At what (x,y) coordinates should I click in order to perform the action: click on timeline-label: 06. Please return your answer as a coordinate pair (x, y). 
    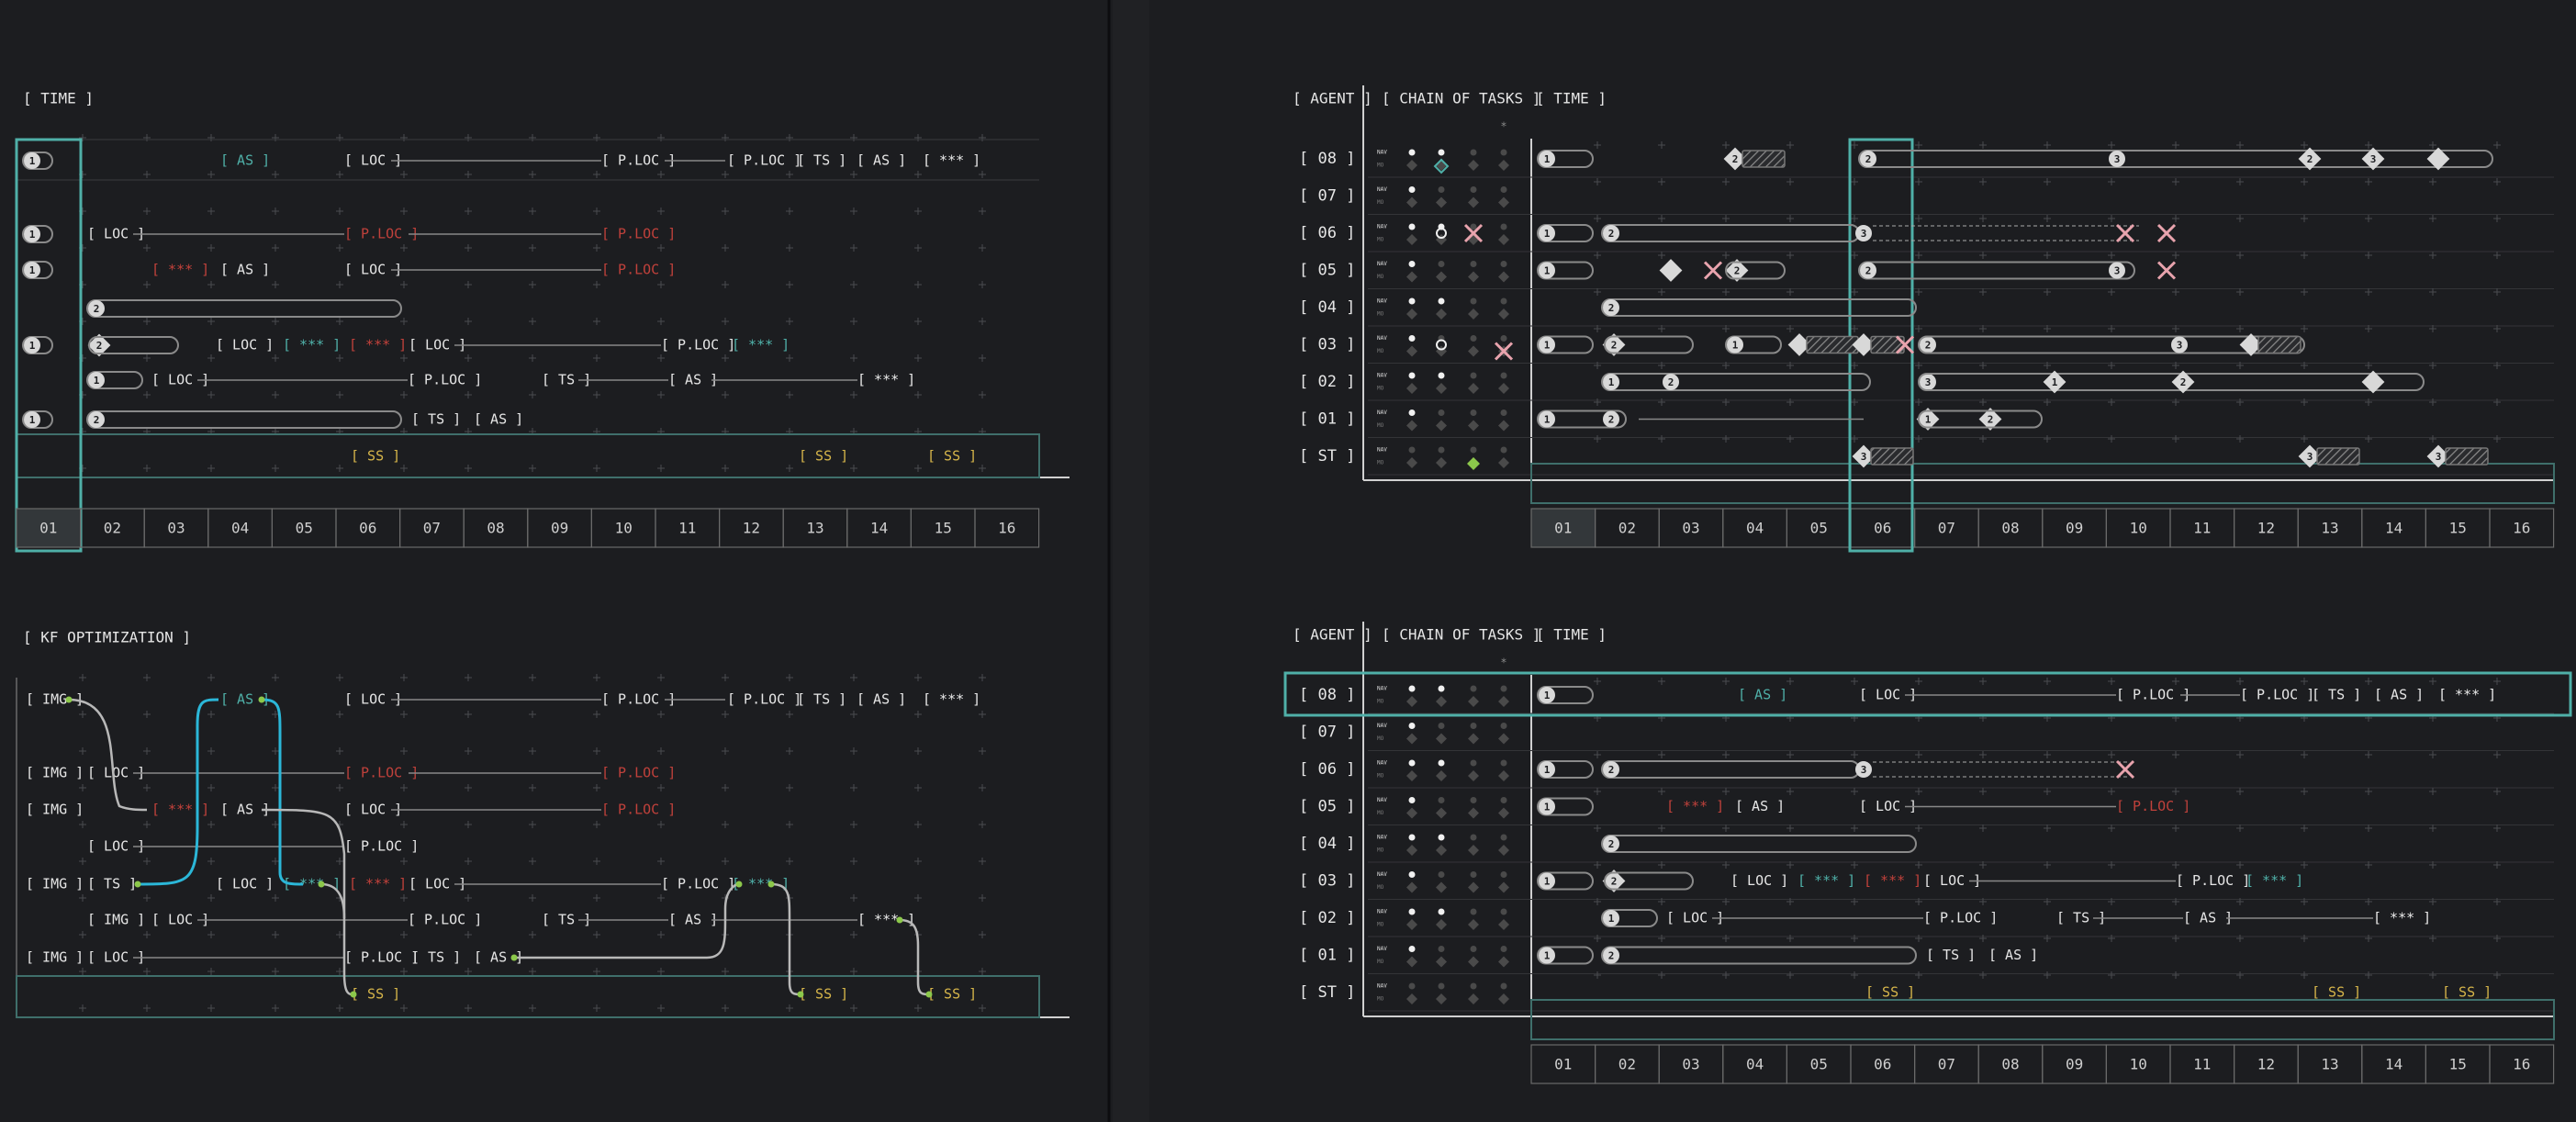
    Looking at the image, I should click on (367, 528).